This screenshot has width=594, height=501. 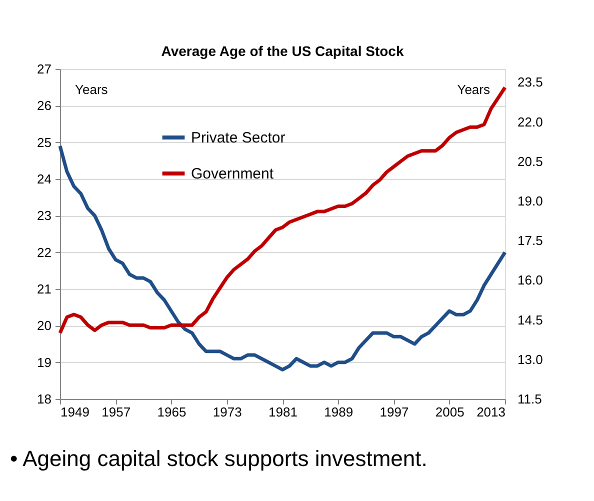 What do you see at coordinates (171, 412) in the screenshot?
I see `x-tick-label: 1965` at bounding box center [171, 412].